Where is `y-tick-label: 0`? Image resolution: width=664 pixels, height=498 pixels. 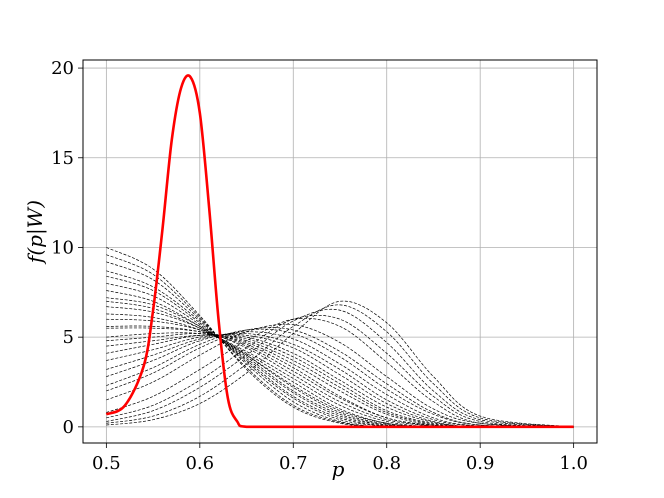
y-tick-label: 0 is located at coordinates (68, 427).